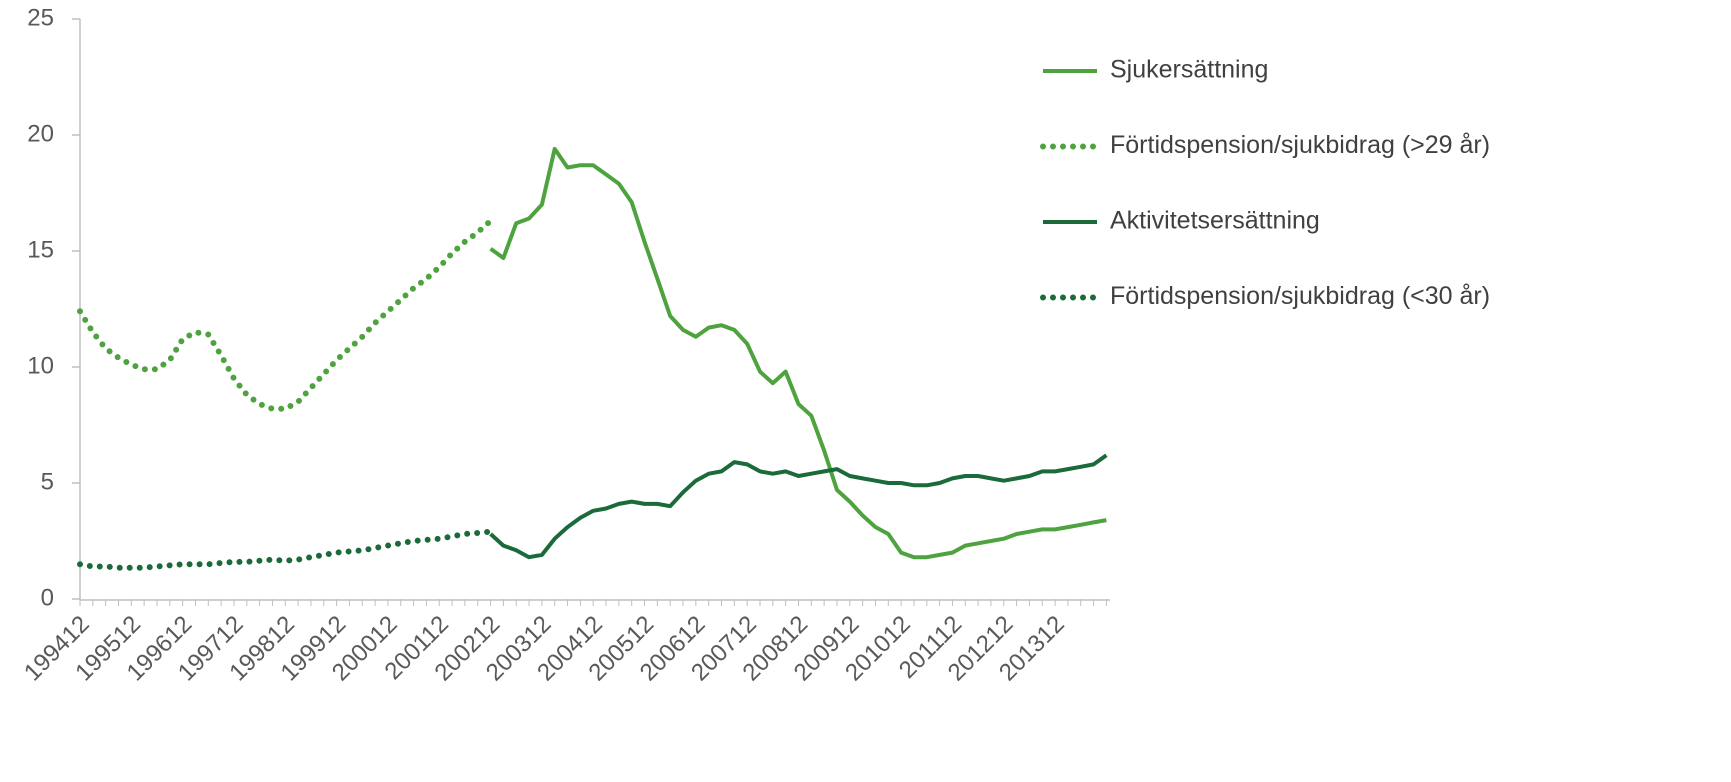  Describe the element at coordinates (1189, 70) in the screenshot. I see `legend-label: Sjukersättning` at that location.